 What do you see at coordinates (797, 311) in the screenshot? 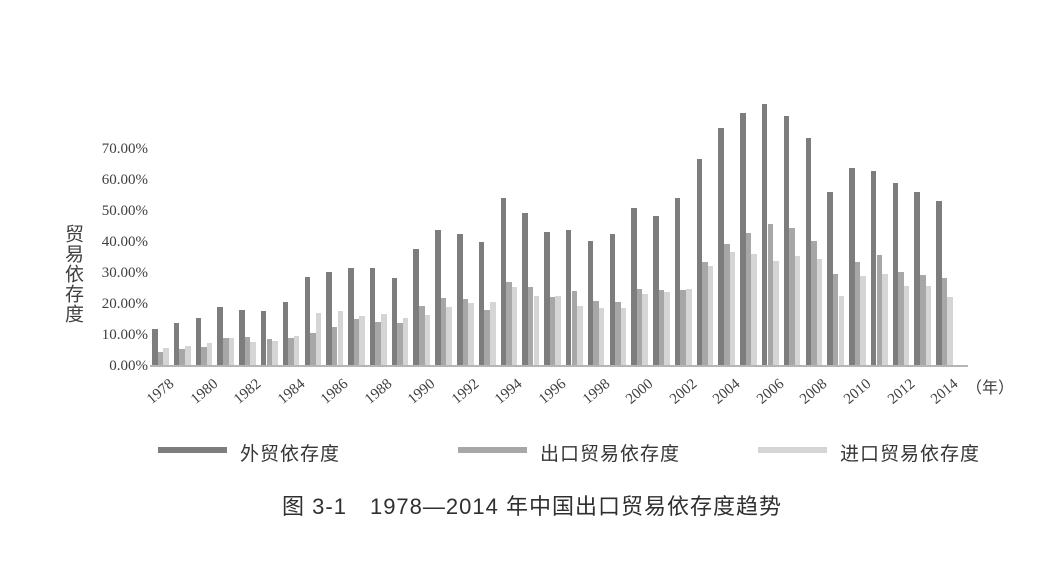
I see `bar-2007-series3` at bounding box center [797, 311].